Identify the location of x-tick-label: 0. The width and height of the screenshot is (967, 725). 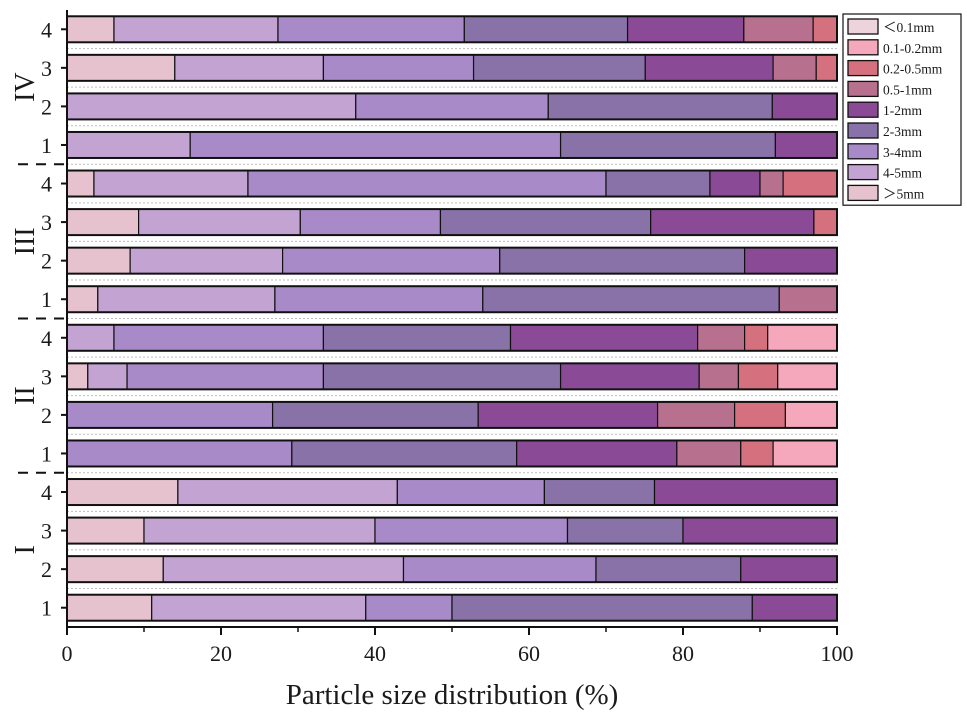
(67, 653).